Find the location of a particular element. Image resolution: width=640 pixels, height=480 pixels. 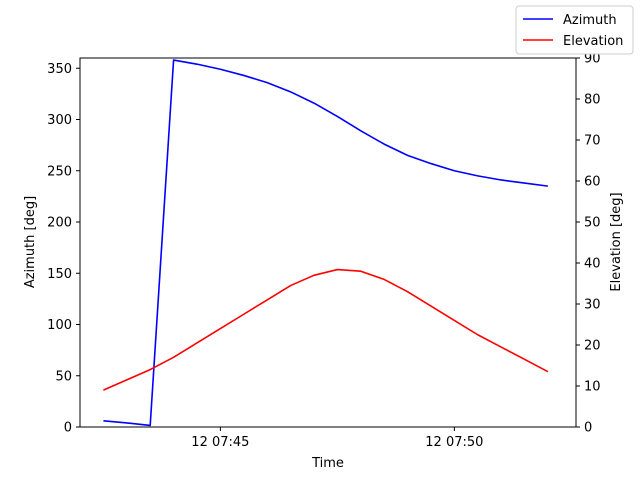

left-y-tick-label: 200 is located at coordinates (59, 223).